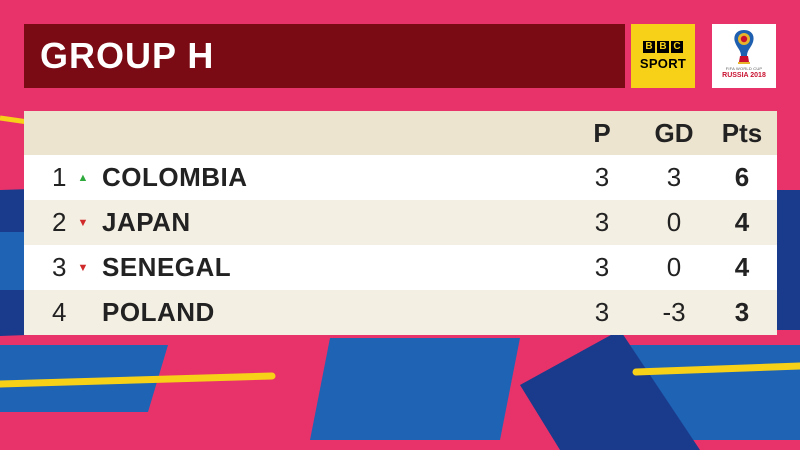 The image size is (800, 450). What do you see at coordinates (744, 47) in the screenshot?
I see `world-cup-emblem-icon` at bounding box center [744, 47].